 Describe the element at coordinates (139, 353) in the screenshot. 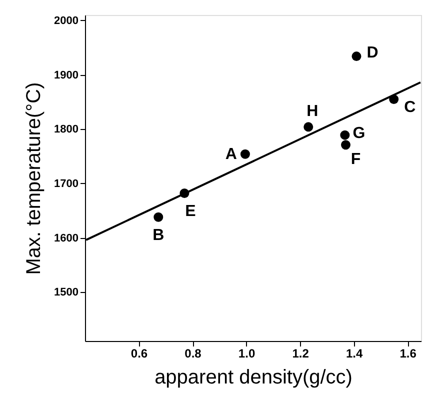

I see `x-tick-label: 0.6` at that location.